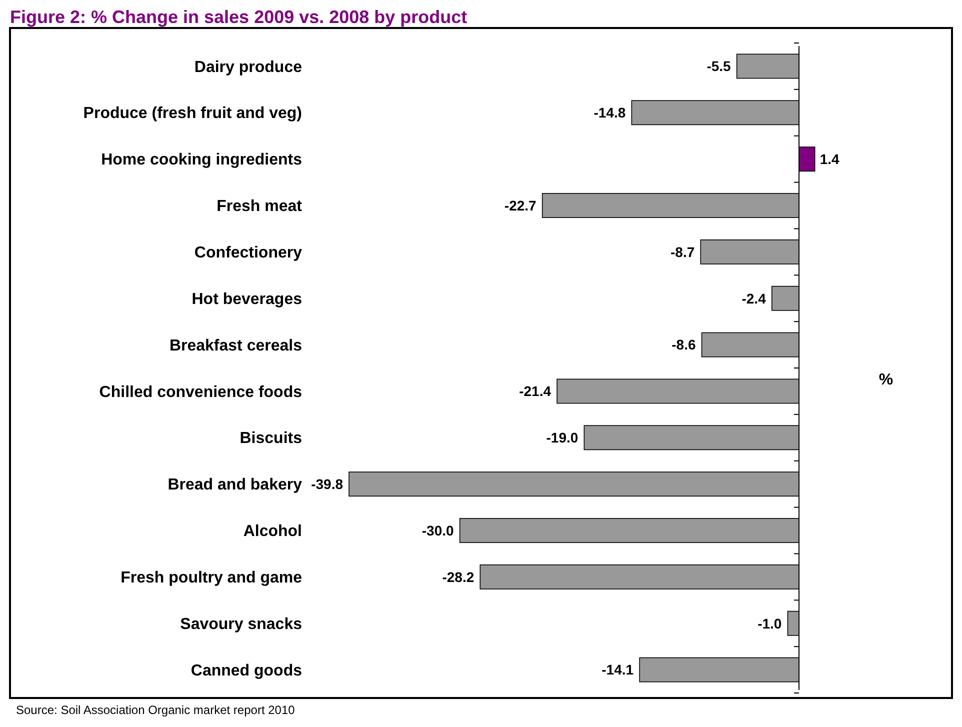 The image size is (962, 727). What do you see at coordinates (271, 439) in the screenshot?
I see `y-tick-label: Biscuits` at bounding box center [271, 439].